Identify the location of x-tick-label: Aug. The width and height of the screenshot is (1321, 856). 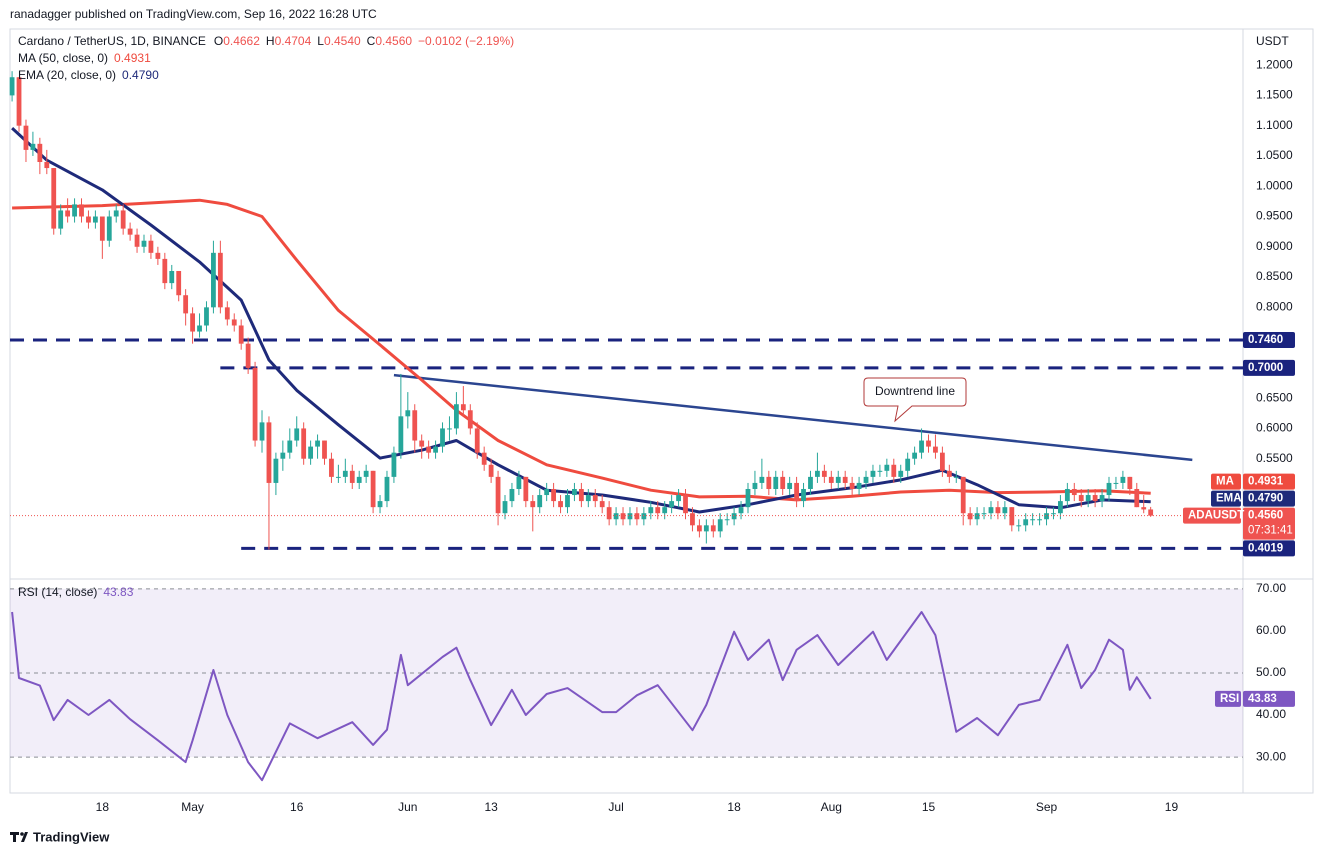
(831, 807).